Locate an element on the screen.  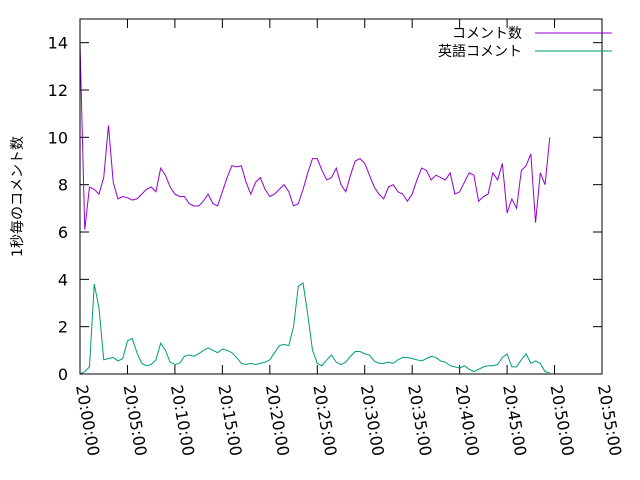
y-tick-label: 0 is located at coordinates (63, 374).